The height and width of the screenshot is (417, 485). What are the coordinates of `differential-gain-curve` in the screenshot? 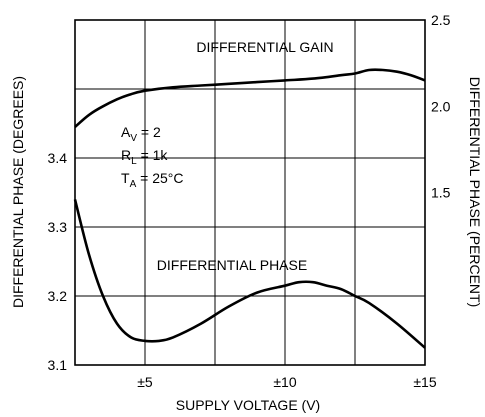 It's located at (250, 98).